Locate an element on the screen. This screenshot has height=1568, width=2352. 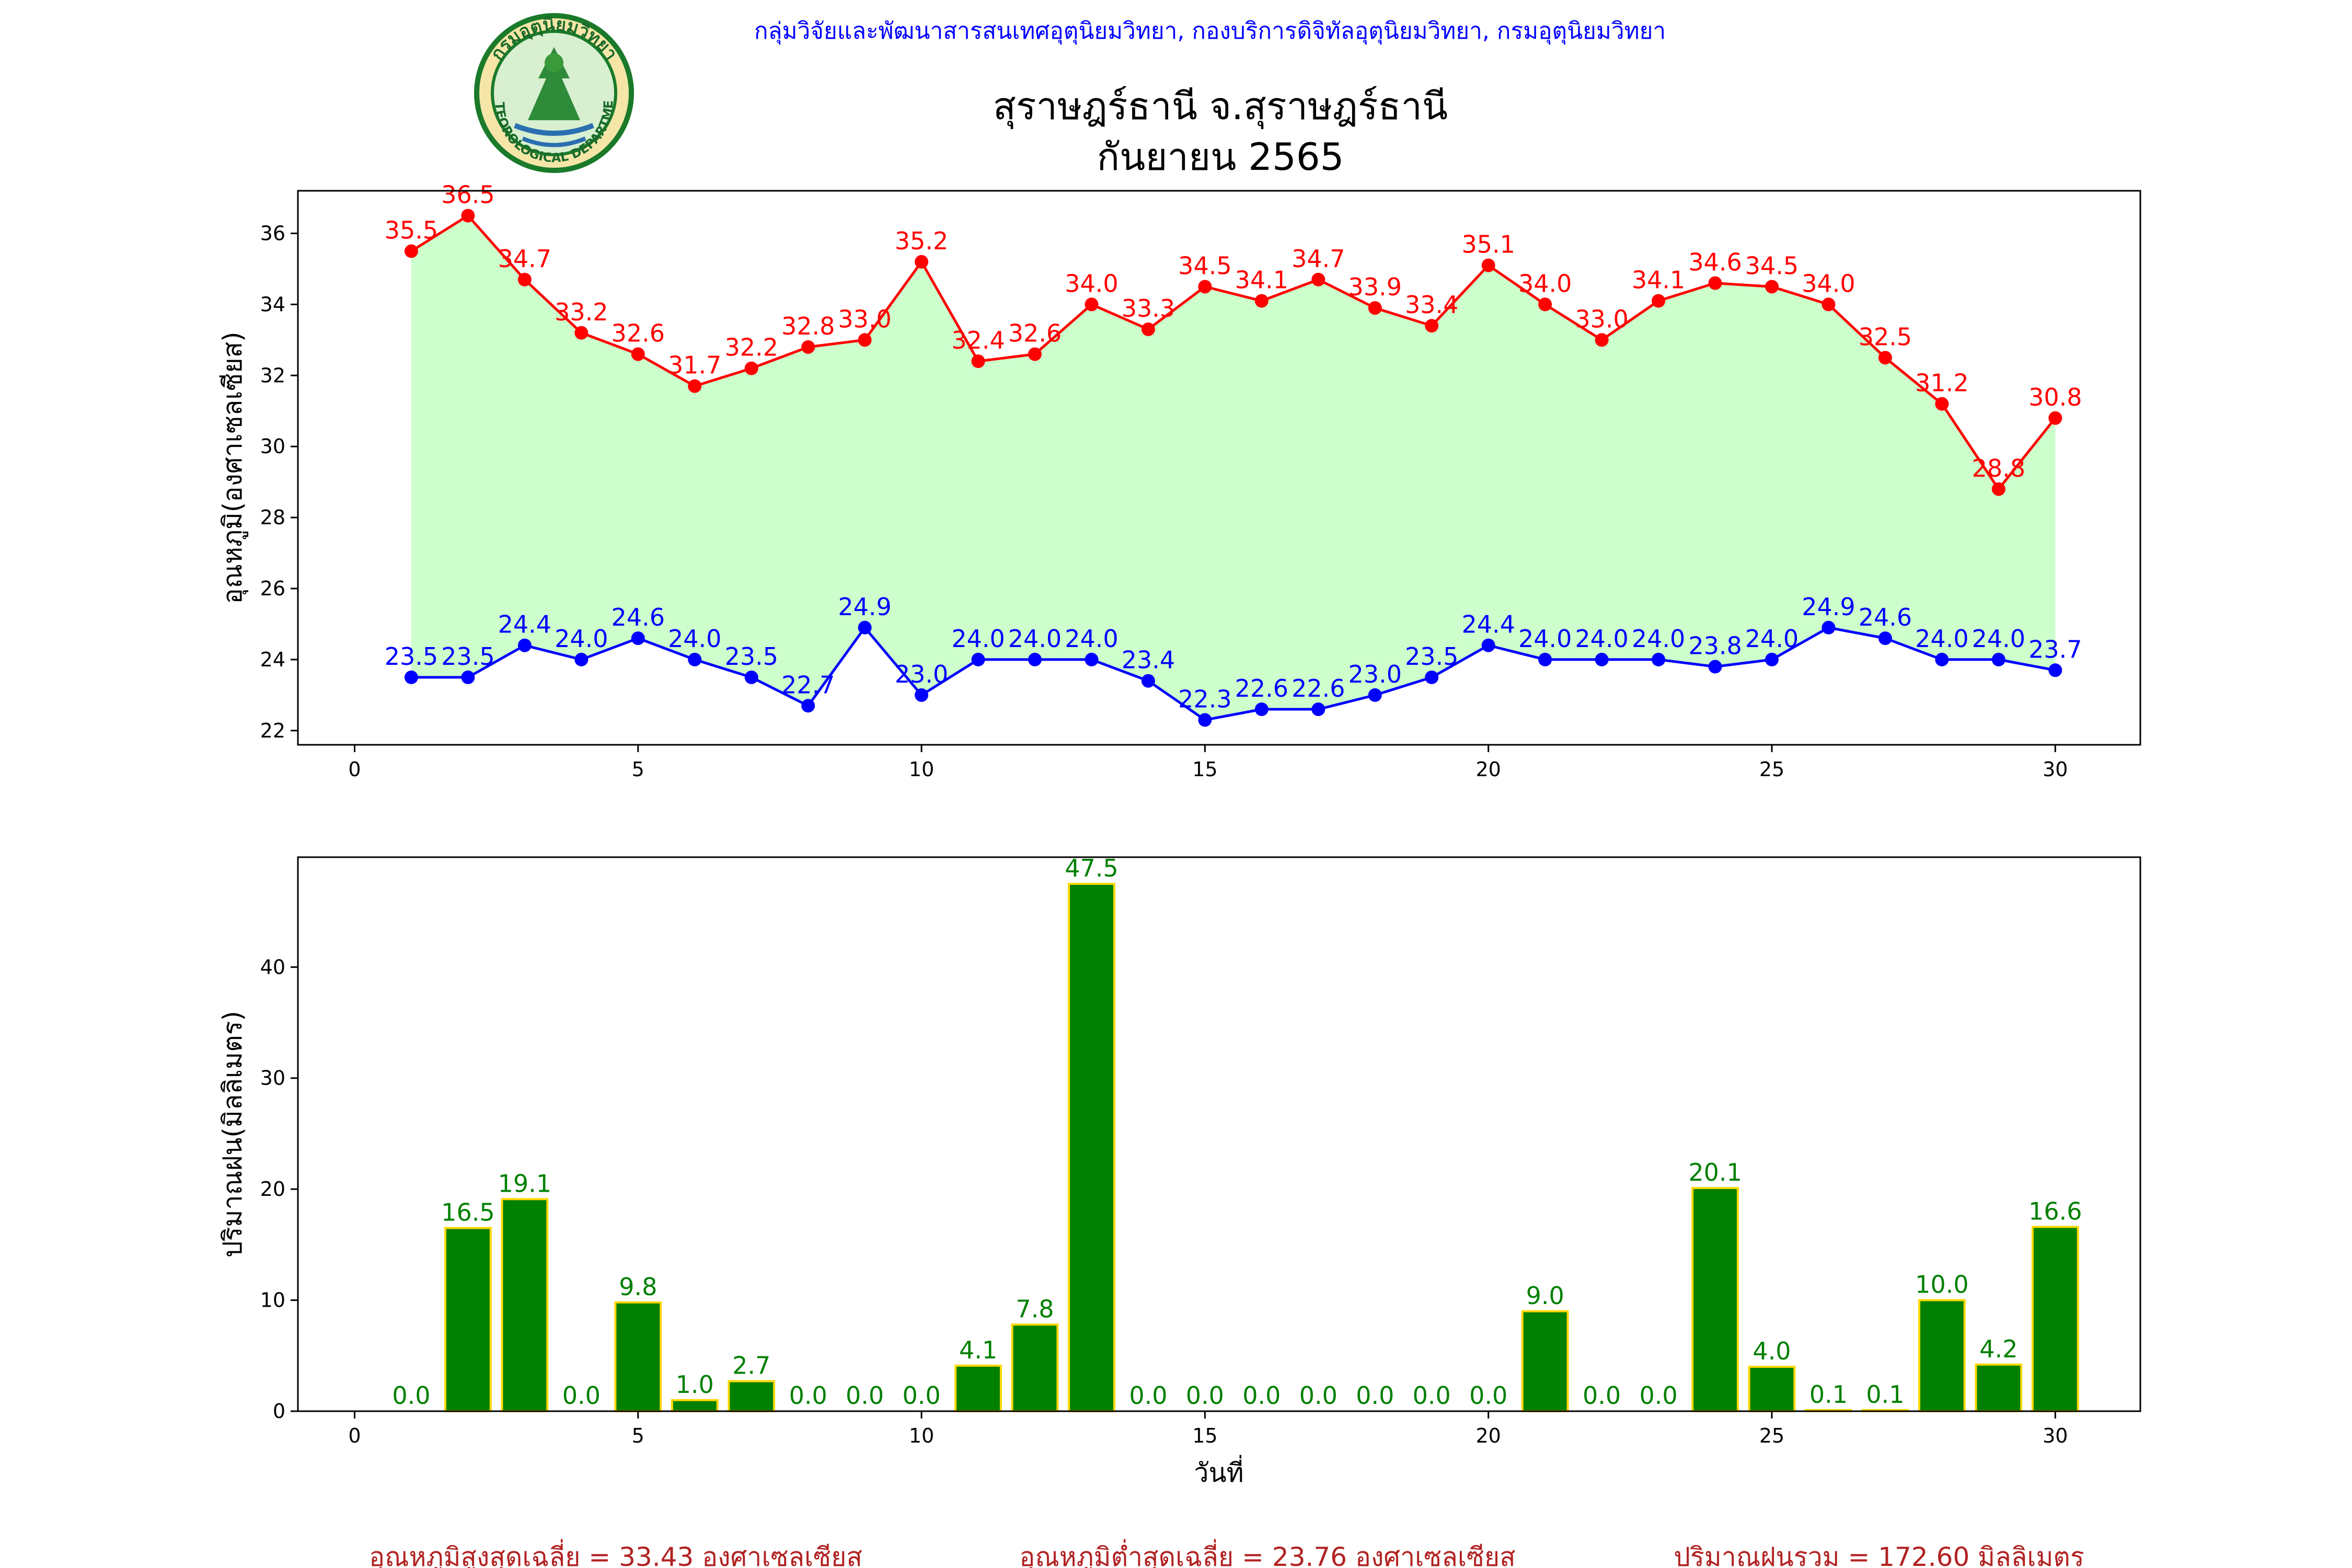
rainfall-label: 1.0 is located at coordinates (695, 1384).